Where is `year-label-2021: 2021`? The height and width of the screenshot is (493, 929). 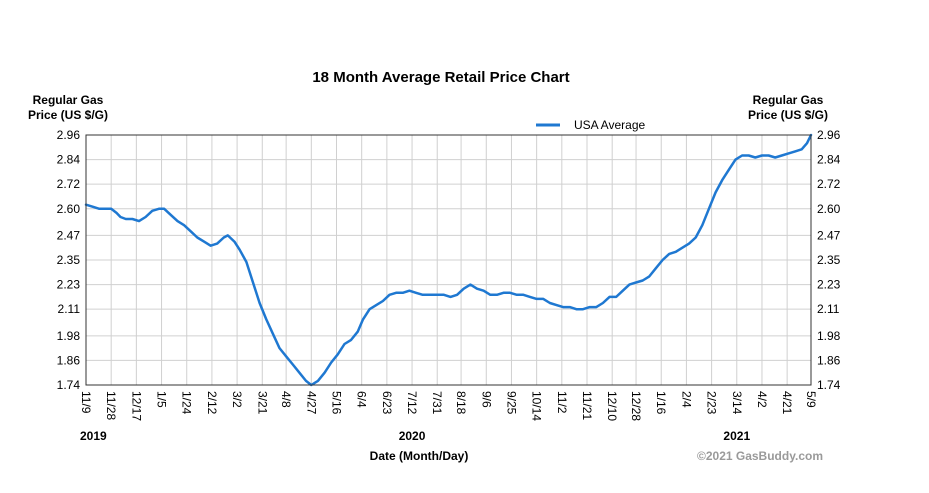
year-label-2021: 2021 is located at coordinates (736, 436).